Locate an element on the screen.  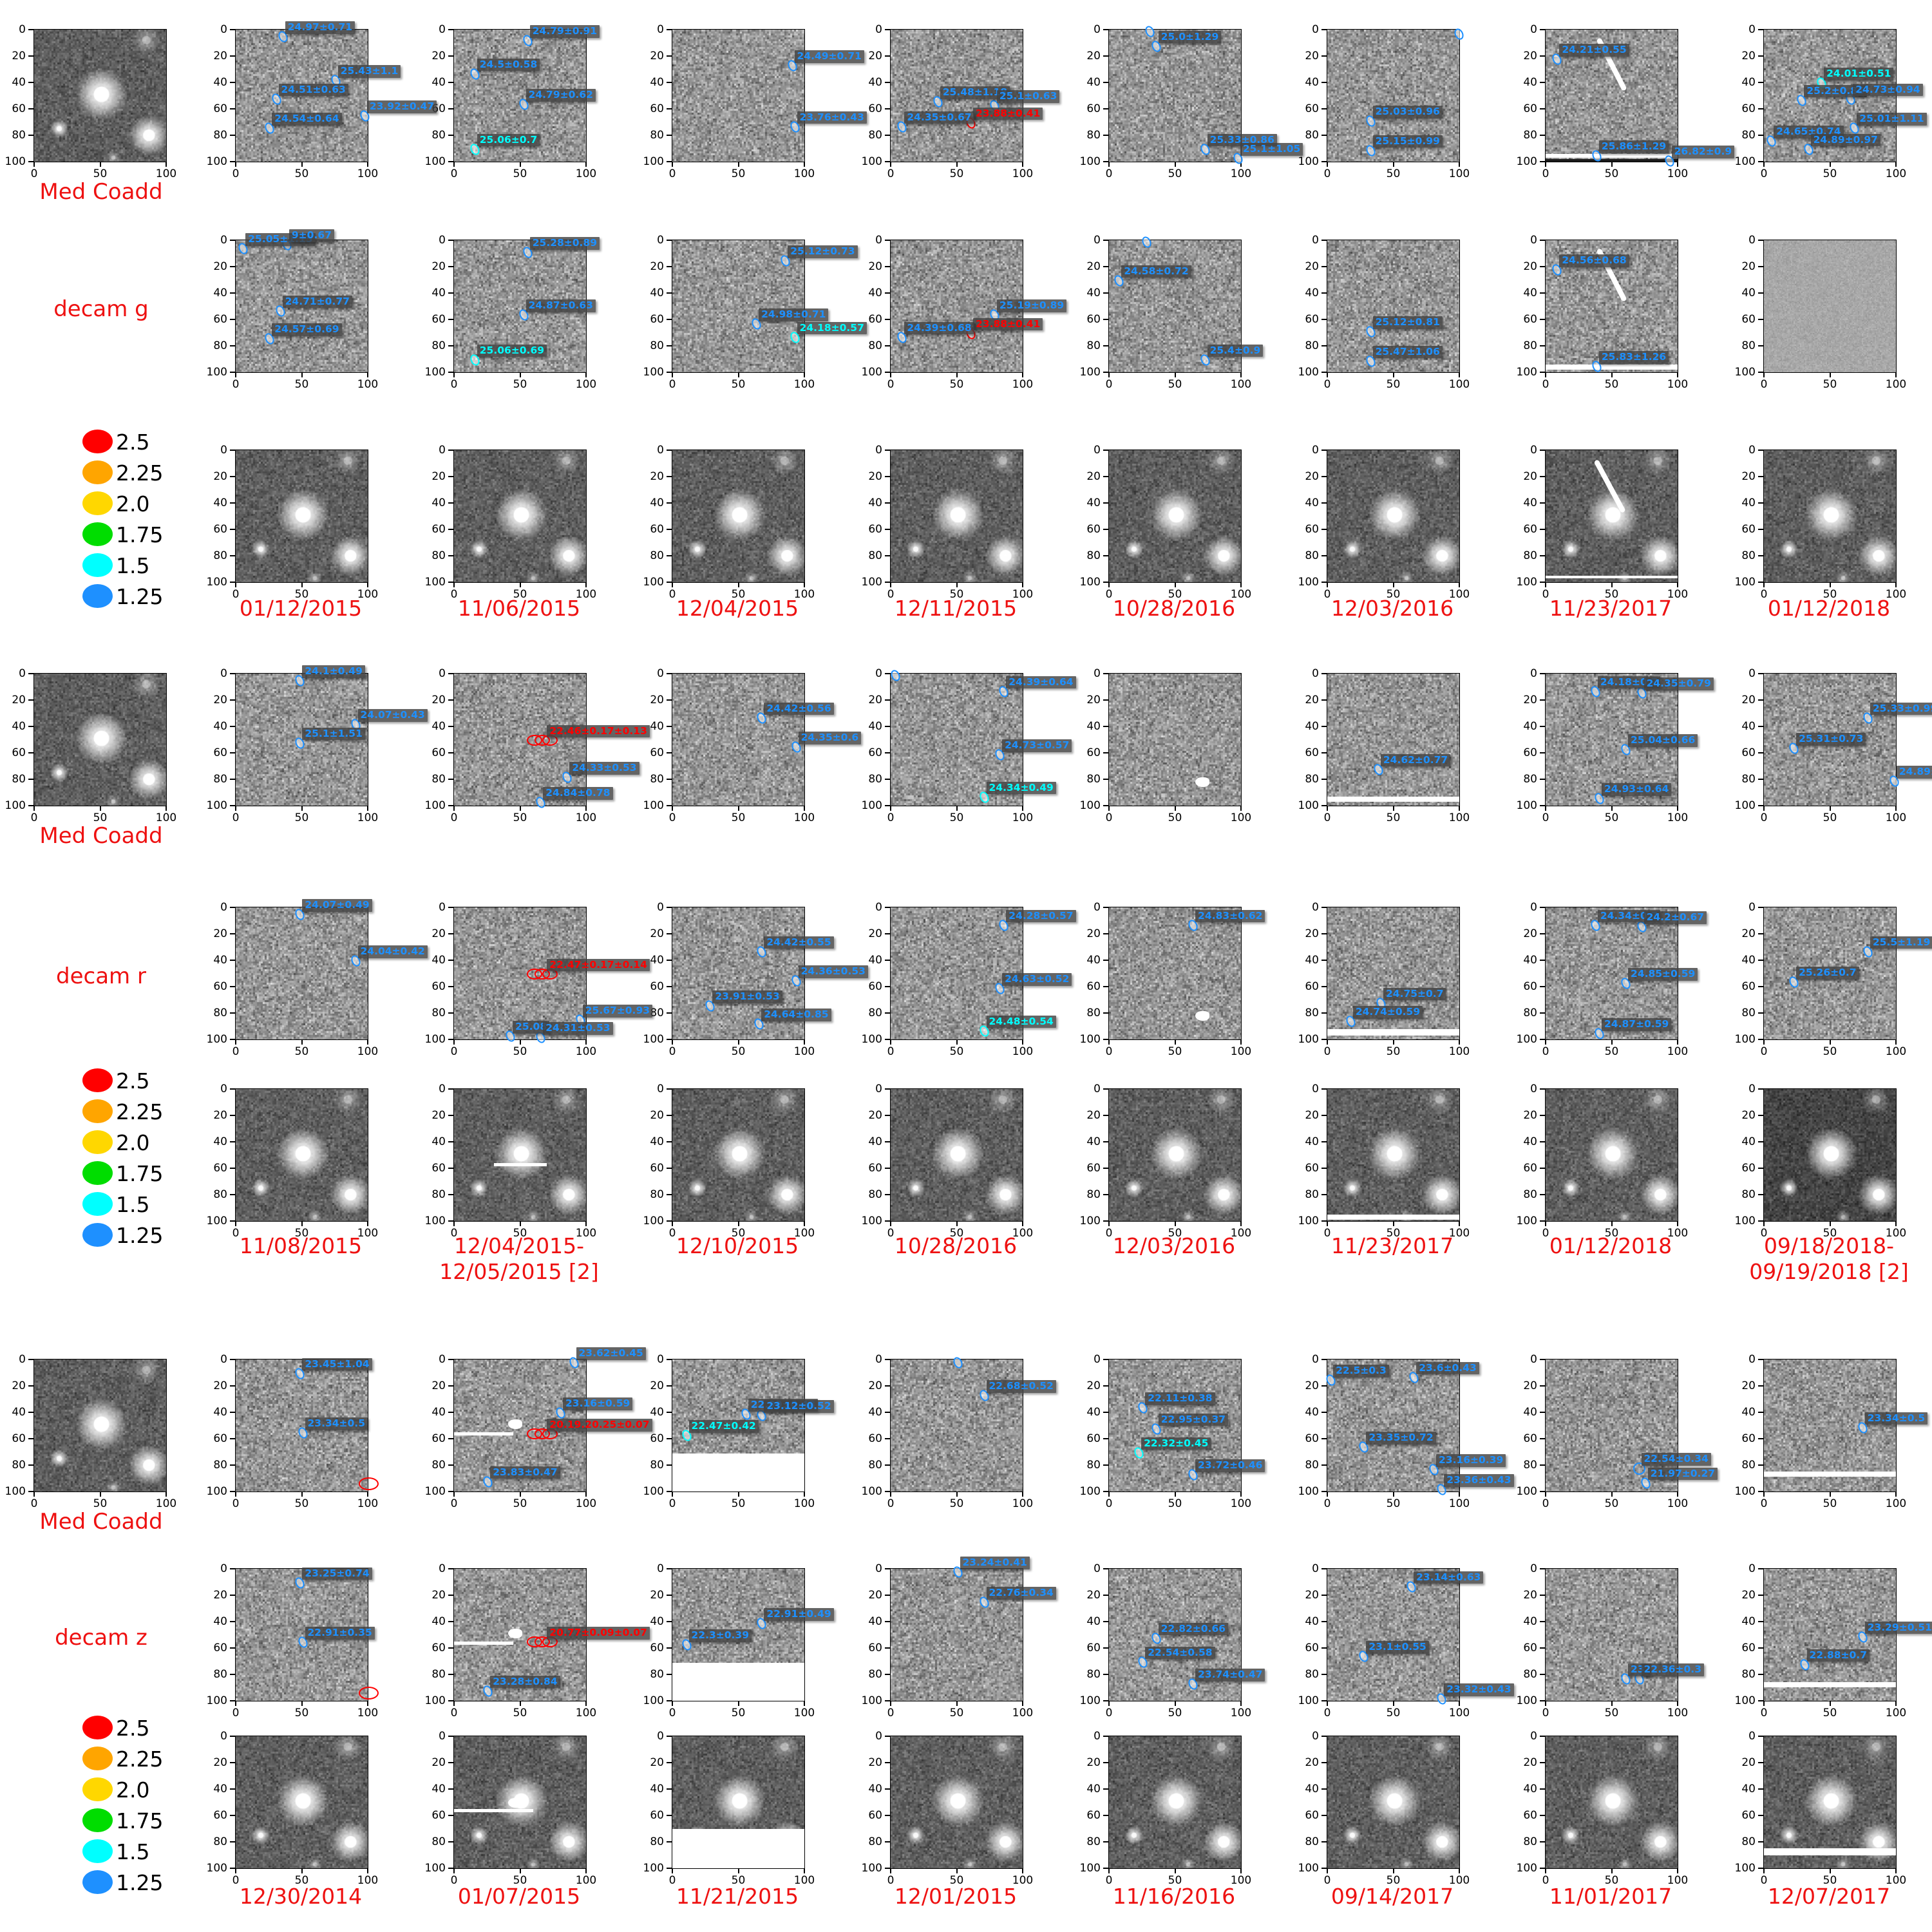
magnitude-annotation: 23.88±0.41 is located at coordinates (1008, 113).